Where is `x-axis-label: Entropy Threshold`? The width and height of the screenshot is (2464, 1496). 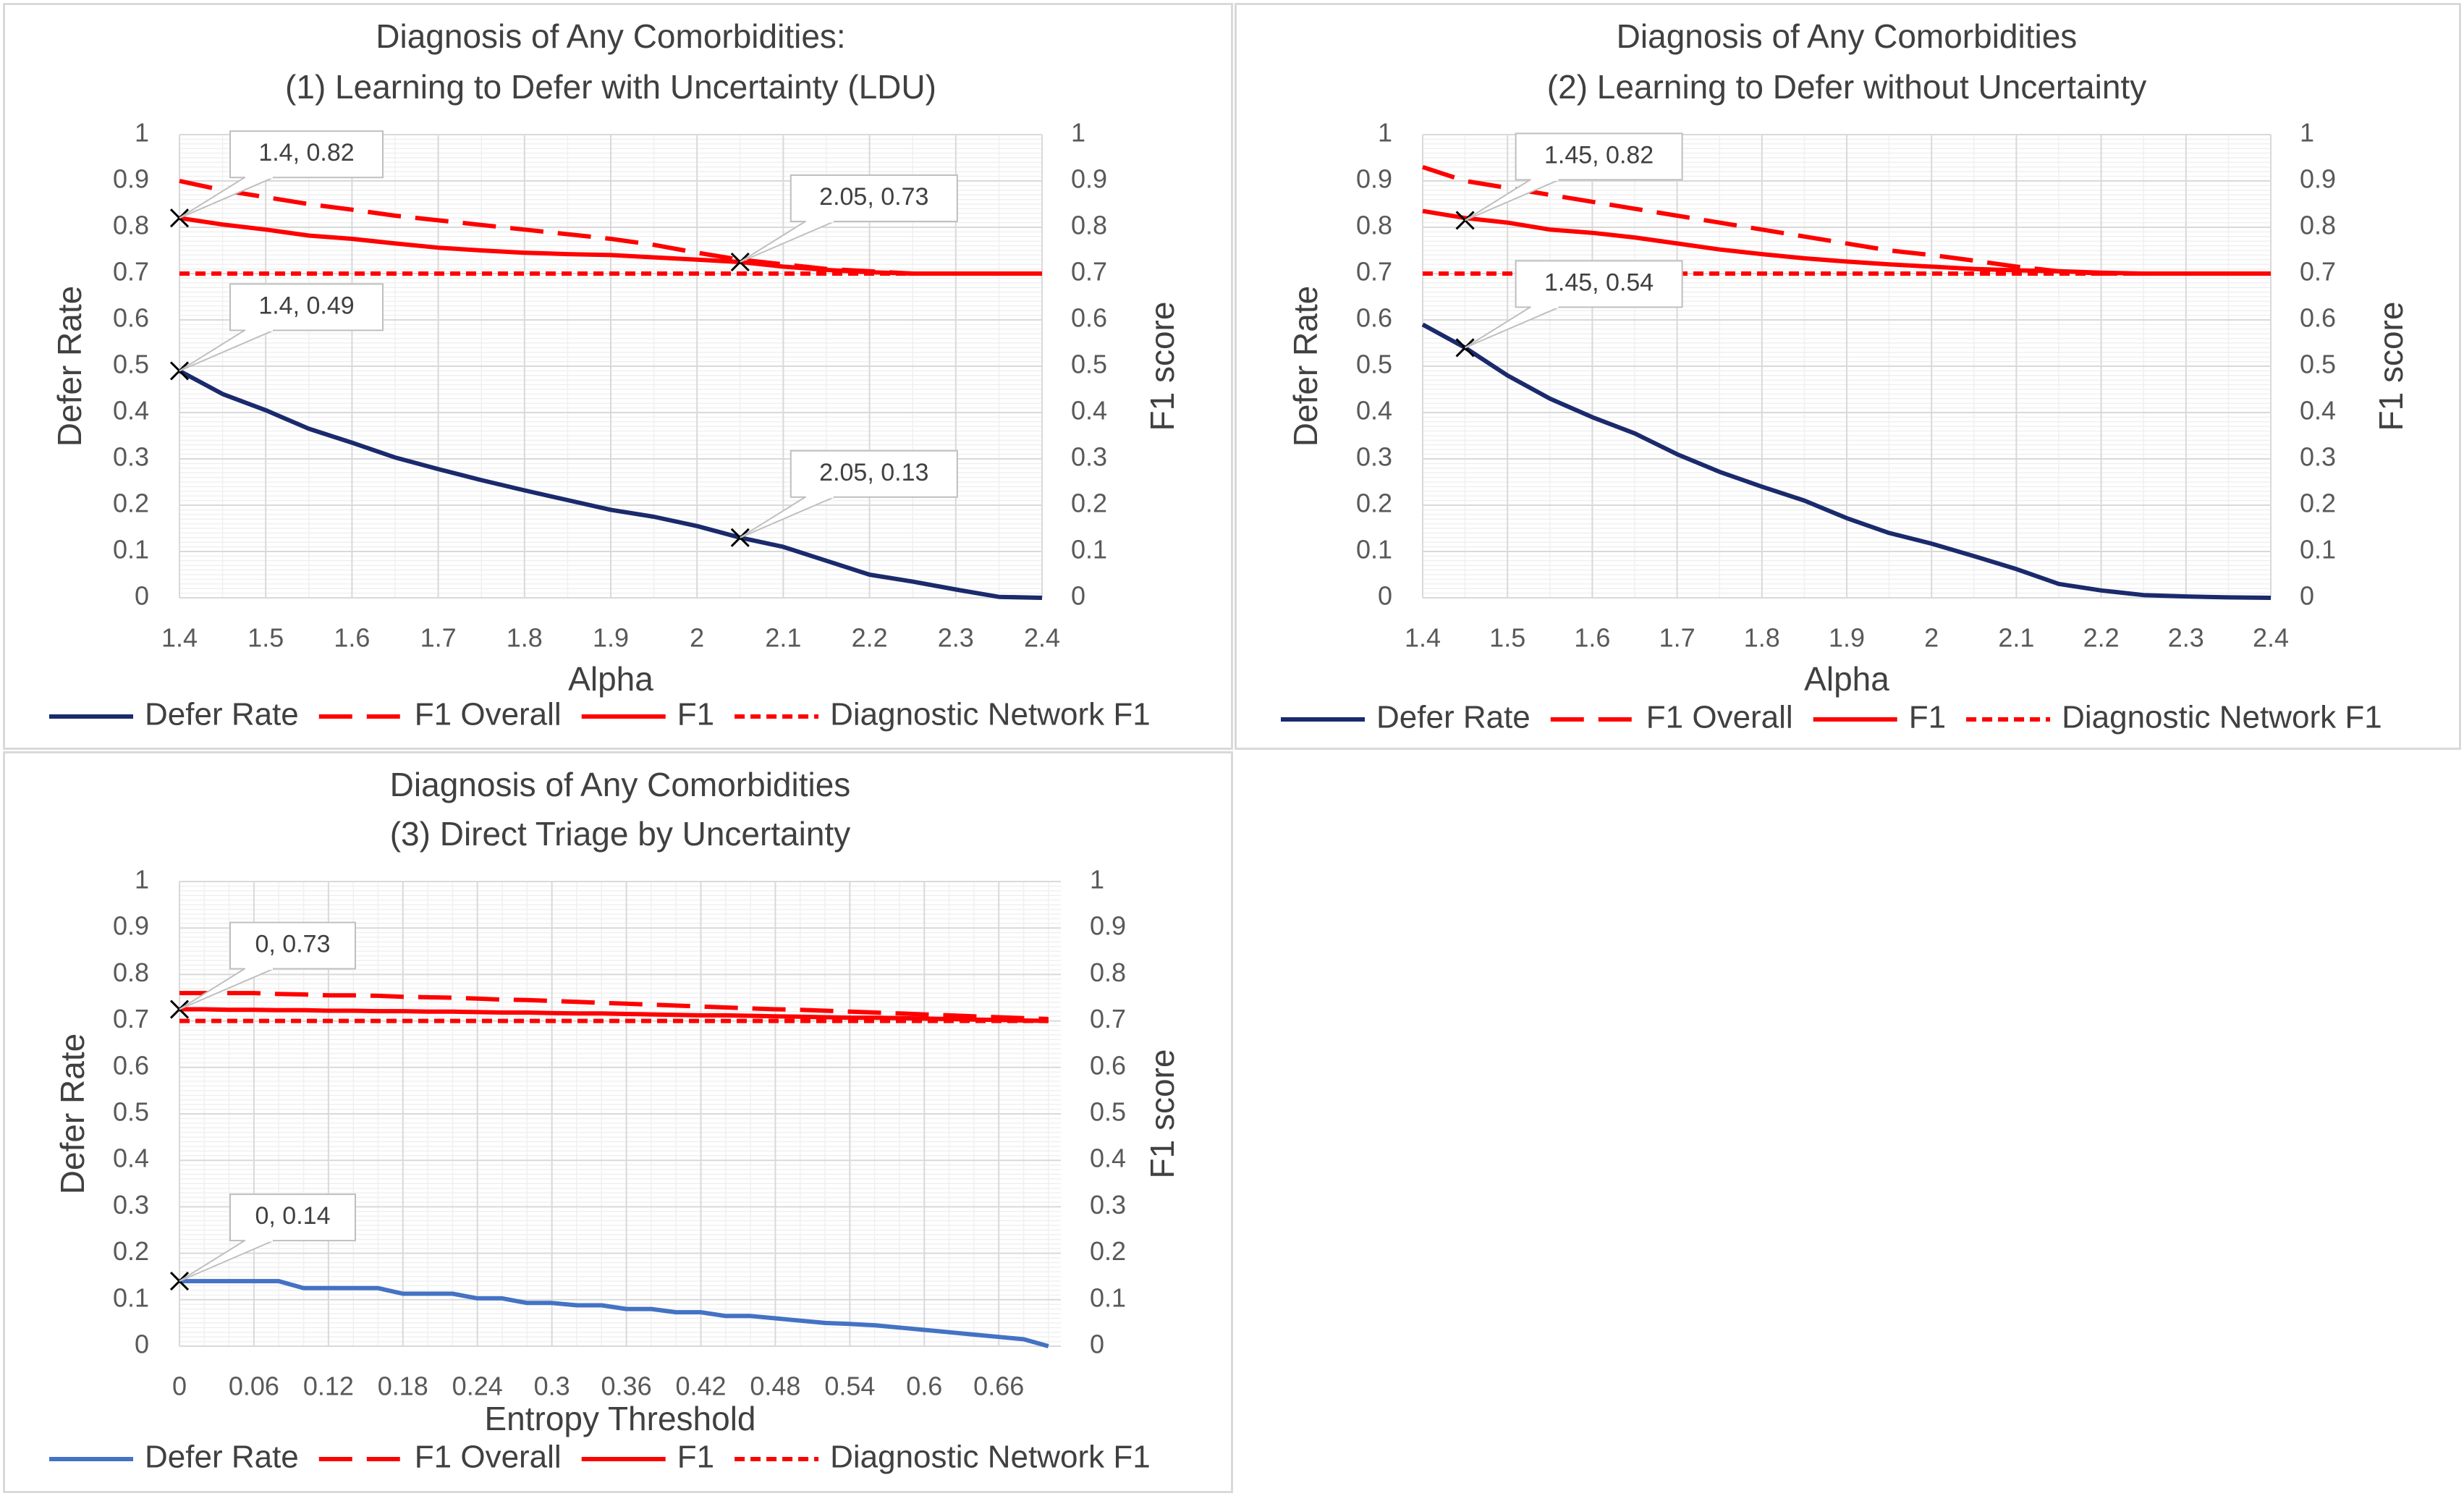 x-axis-label: Entropy Threshold is located at coordinates (619, 1418).